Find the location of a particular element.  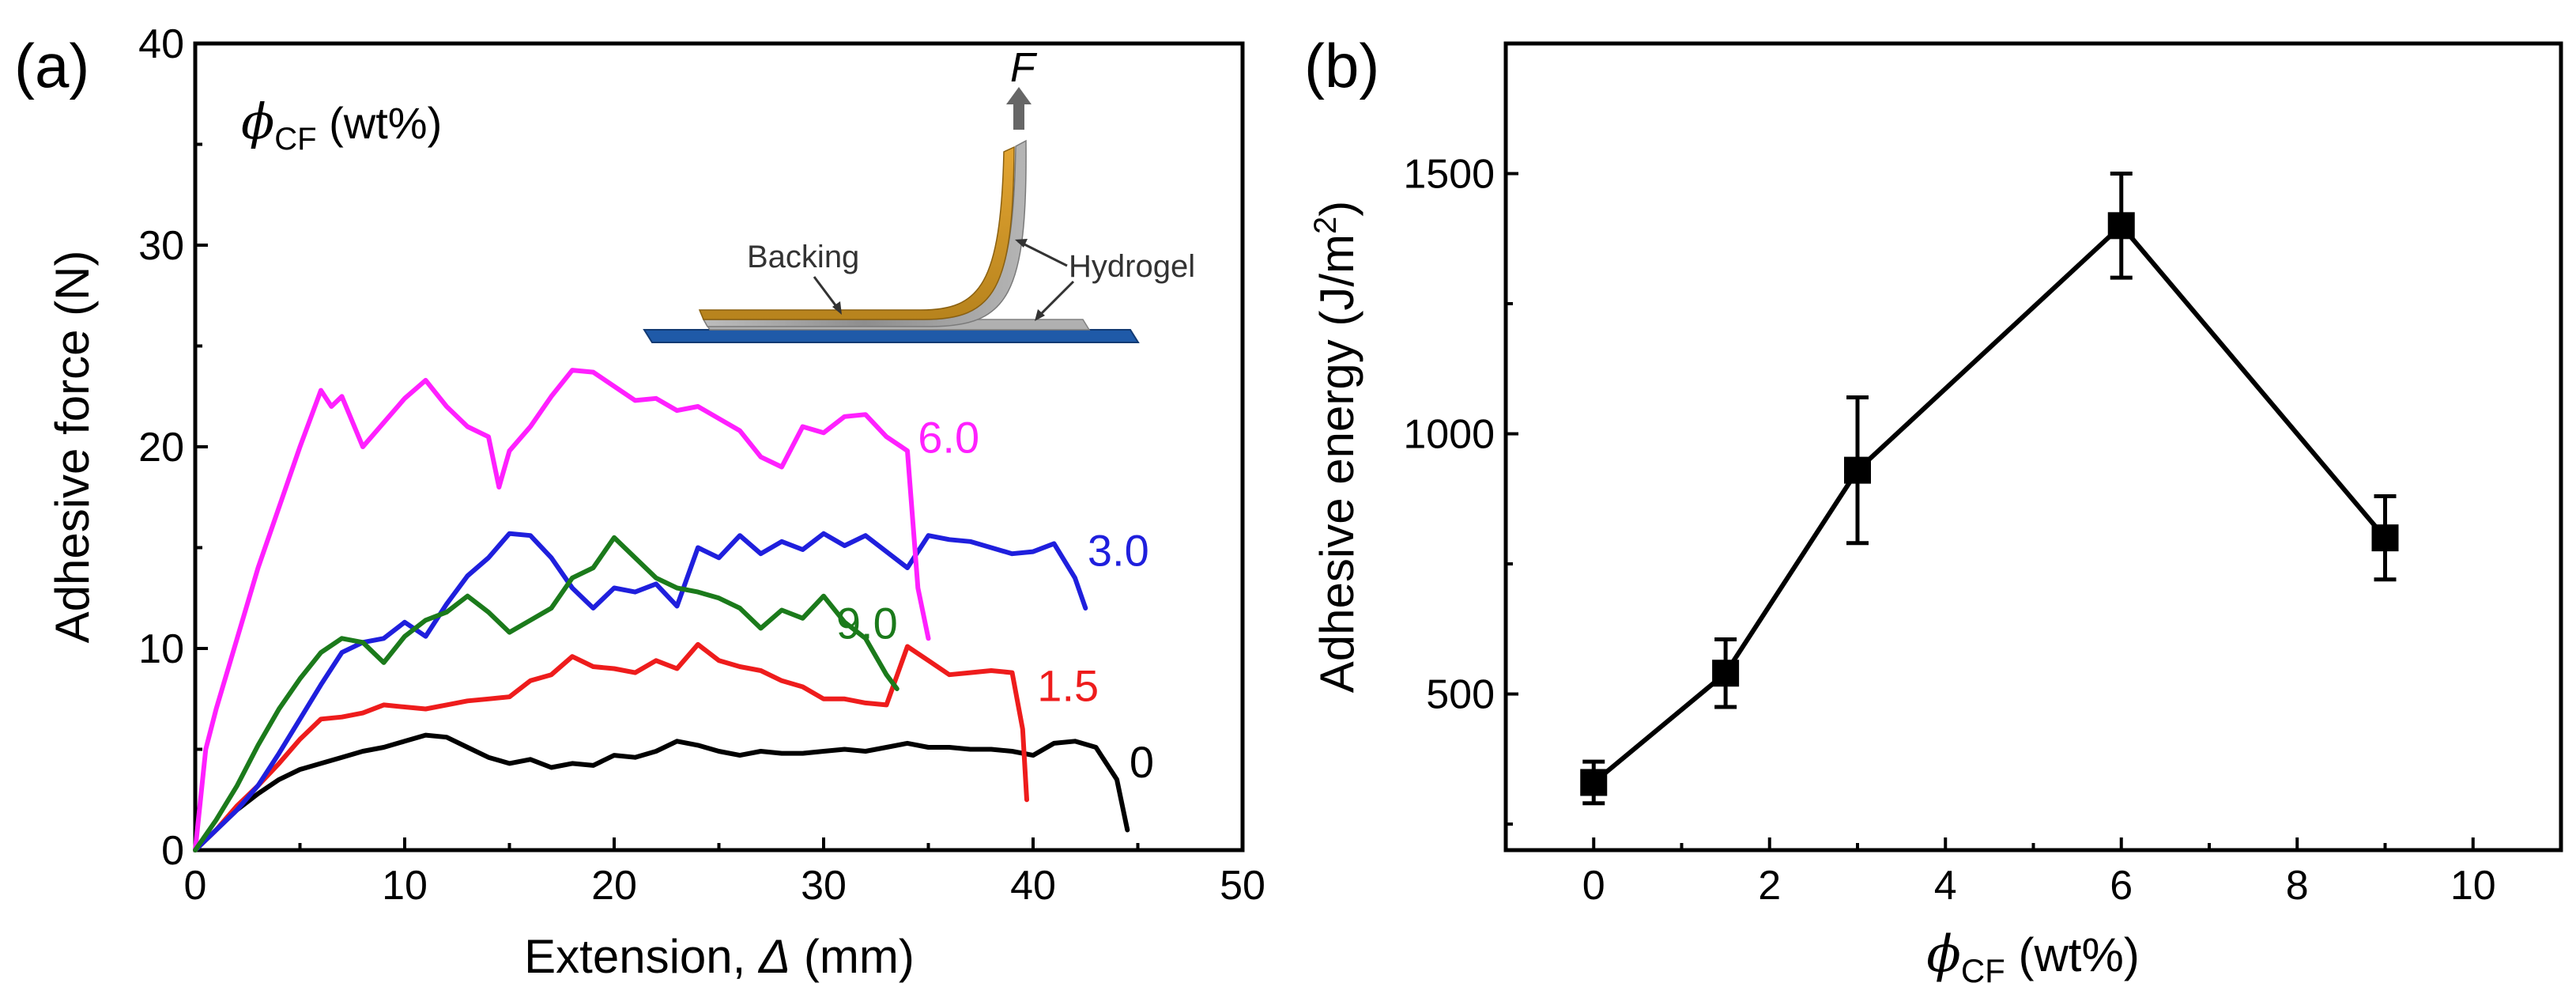

panel-a-series-line-6.0 is located at coordinates (562, 610).